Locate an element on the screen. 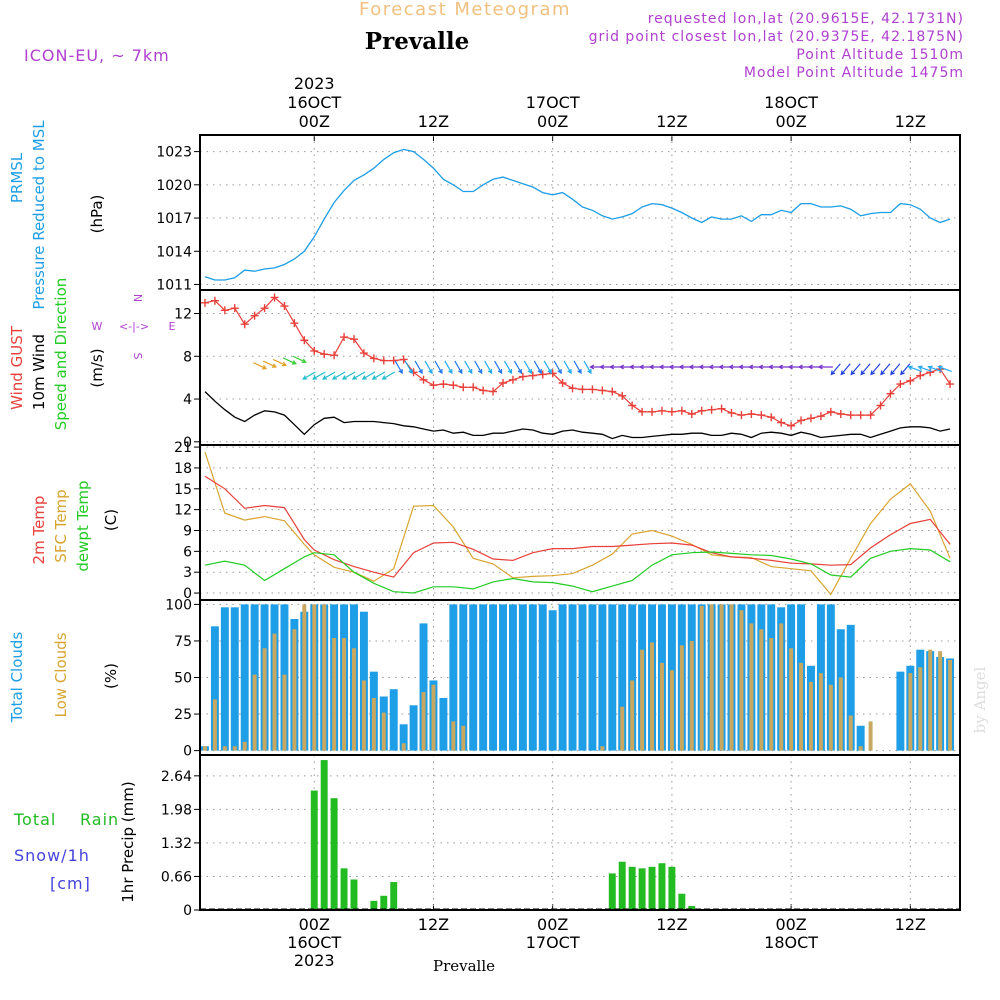  panel-frame is located at coordinates (580, 212).